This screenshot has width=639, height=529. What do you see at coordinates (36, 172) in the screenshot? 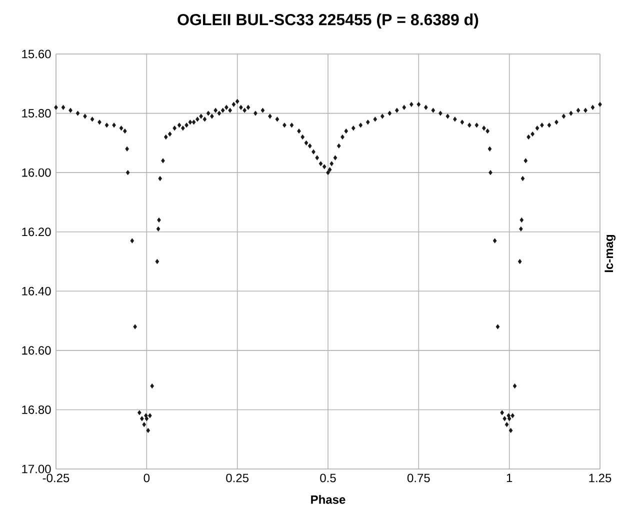
I see `y-tick-label: 16.00` at bounding box center [36, 172].